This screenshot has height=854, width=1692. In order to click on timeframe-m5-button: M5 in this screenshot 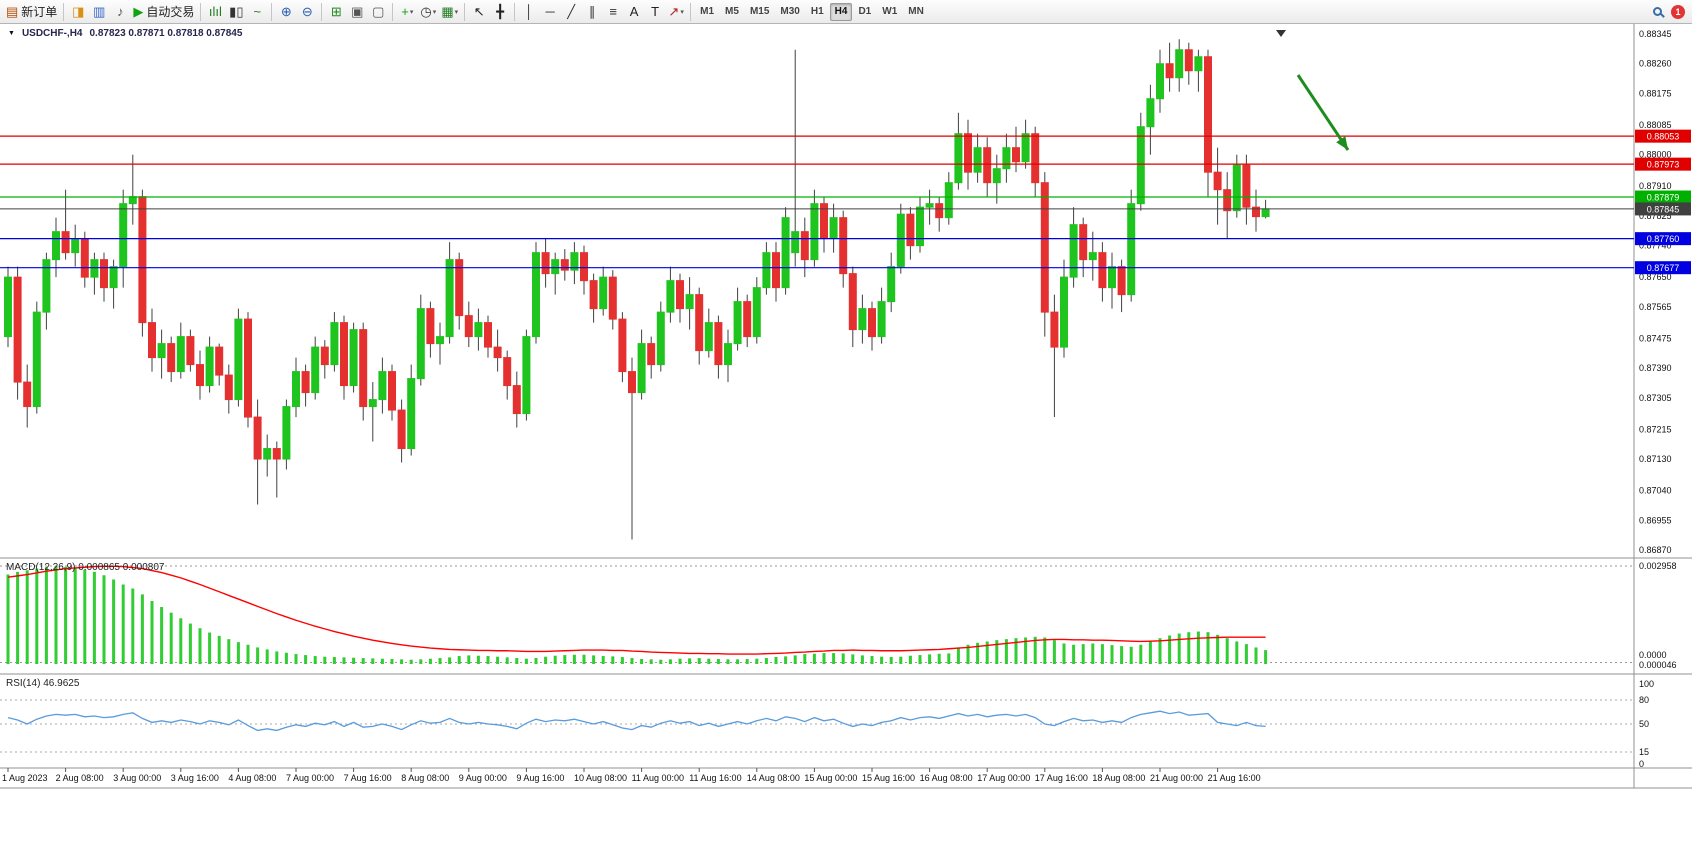, I will do `click(732, 12)`.